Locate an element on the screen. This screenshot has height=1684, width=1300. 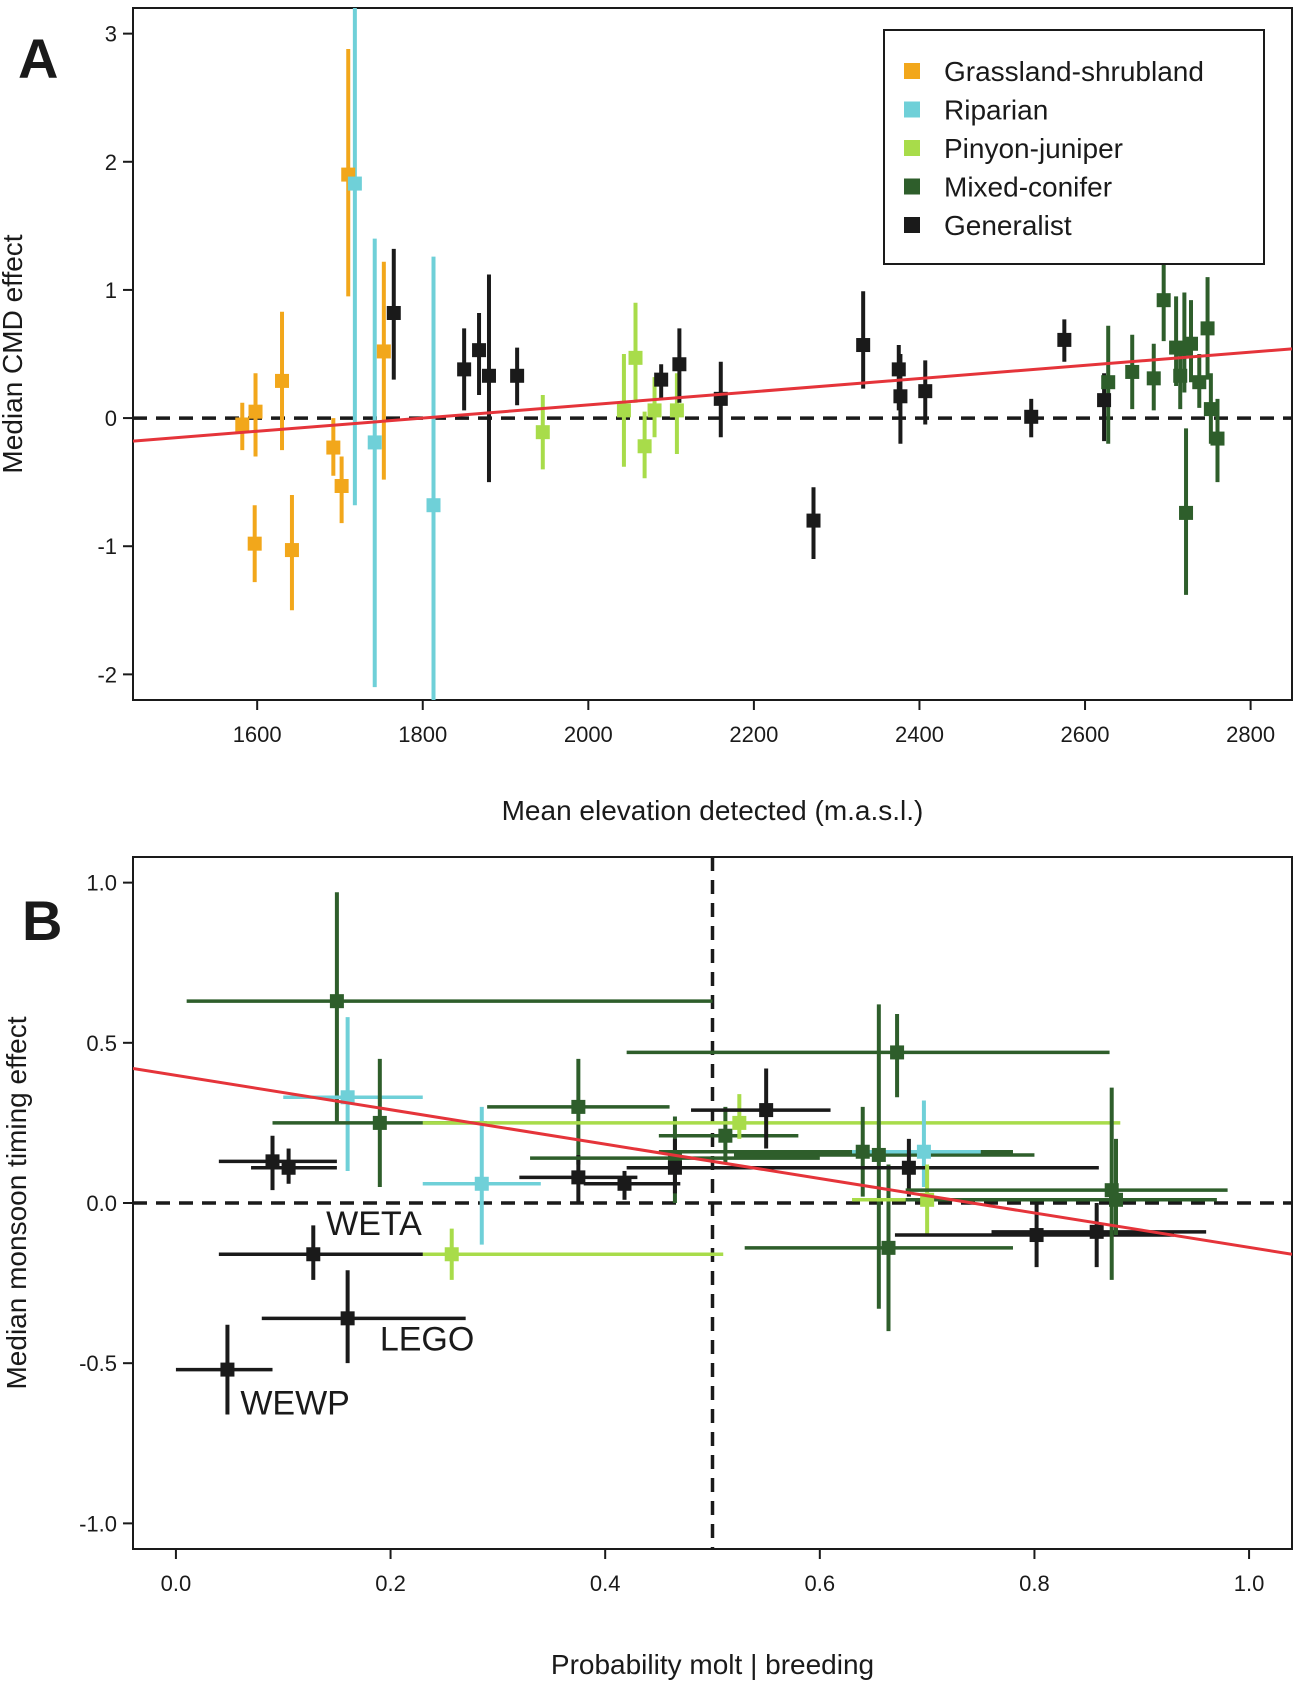
legend-entry-label: Grassland-shrubland is located at coordinates (1074, 71).